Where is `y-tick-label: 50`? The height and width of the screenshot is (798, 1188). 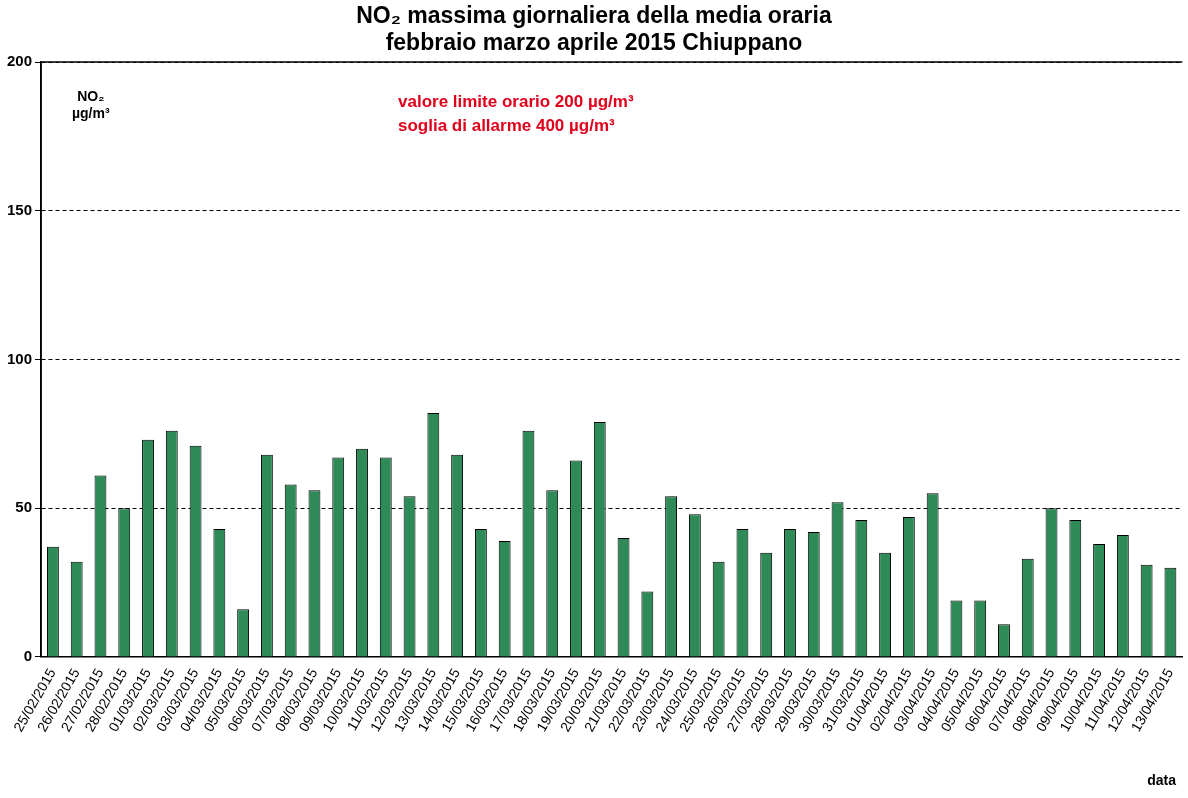 y-tick-label: 50 is located at coordinates (24, 507).